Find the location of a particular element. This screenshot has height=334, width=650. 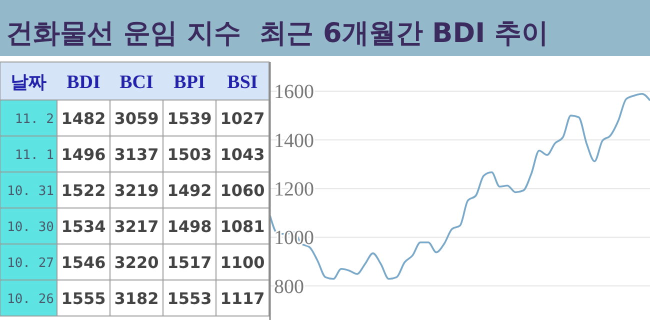

text: BSI is located at coordinates (242, 82).